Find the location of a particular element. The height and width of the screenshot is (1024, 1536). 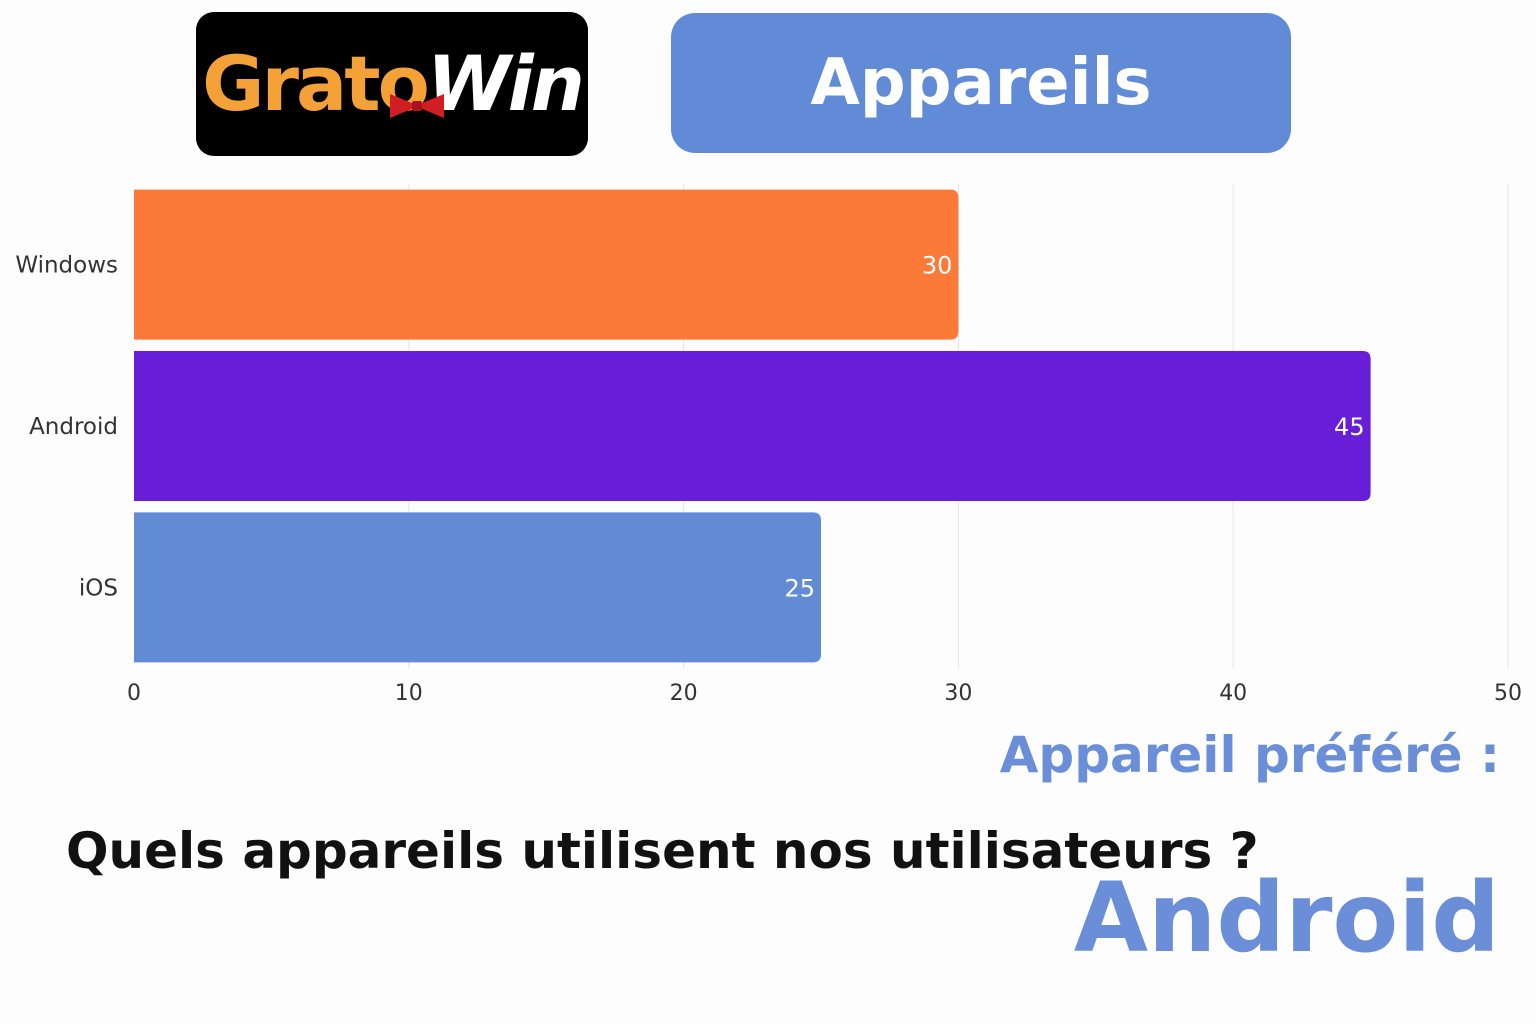

bar-android is located at coordinates (752, 426).